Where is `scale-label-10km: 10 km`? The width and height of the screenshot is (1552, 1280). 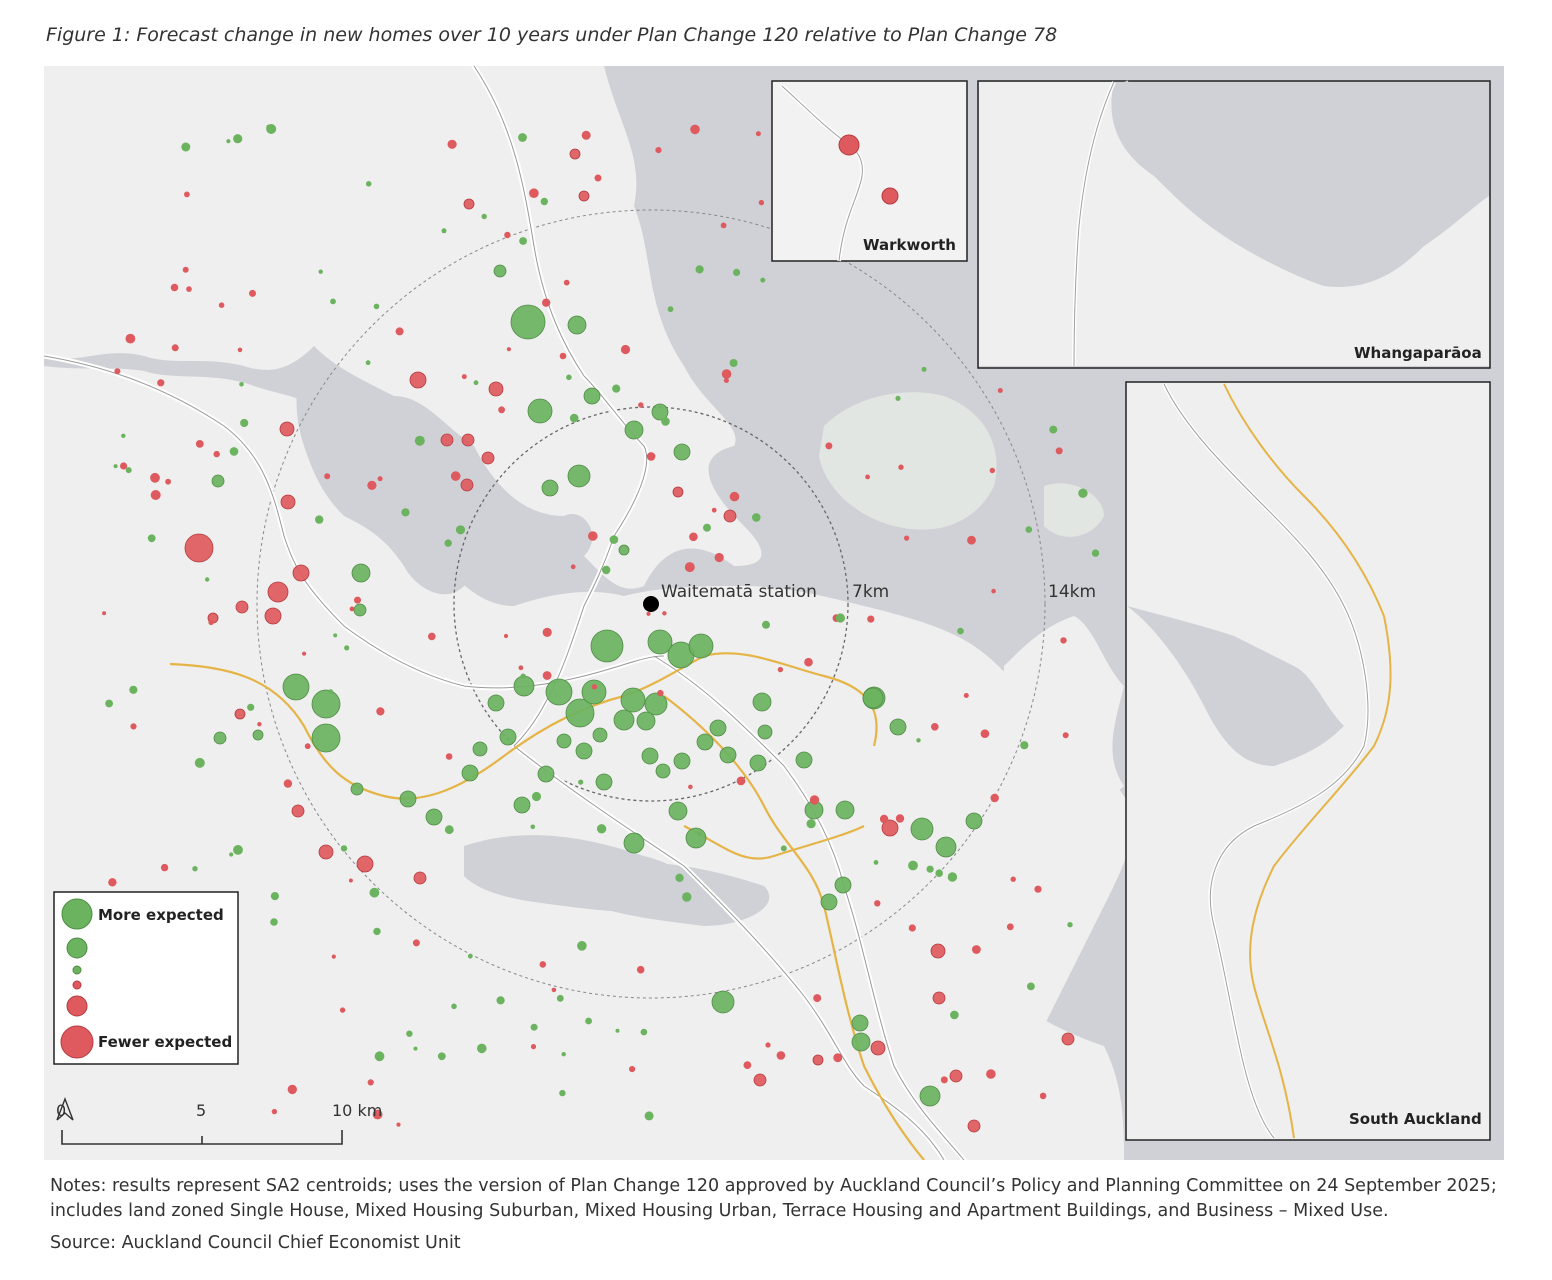 scale-label-10km: 10 km is located at coordinates (357, 1110).